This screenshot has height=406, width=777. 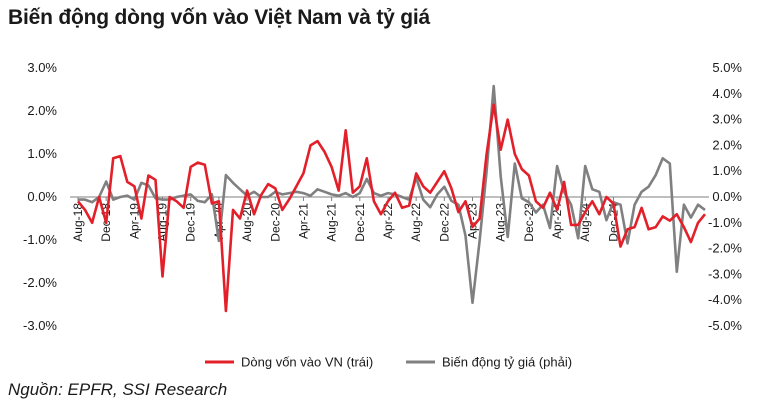 What do you see at coordinates (727, 119) in the screenshot?
I see `right-tick-label: 3.0%` at bounding box center [727, 119].